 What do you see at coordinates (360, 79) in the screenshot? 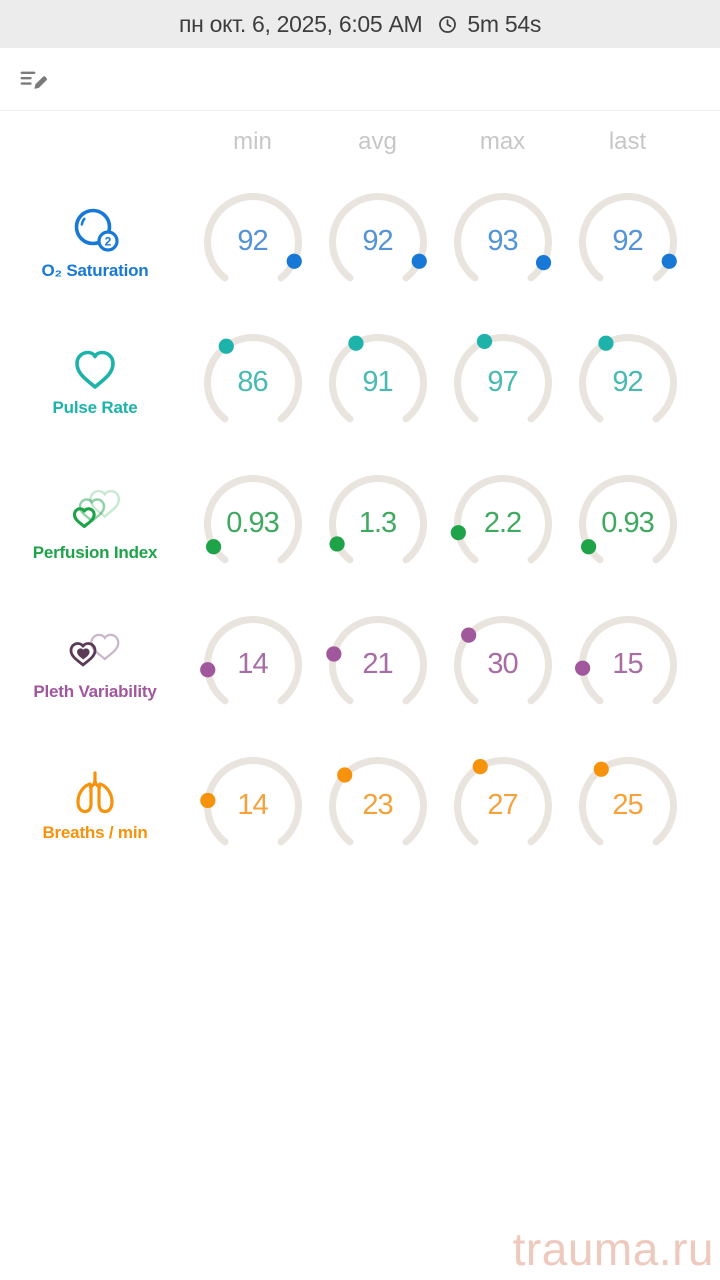
I see `toolbar` at bounding box center [360, 79].